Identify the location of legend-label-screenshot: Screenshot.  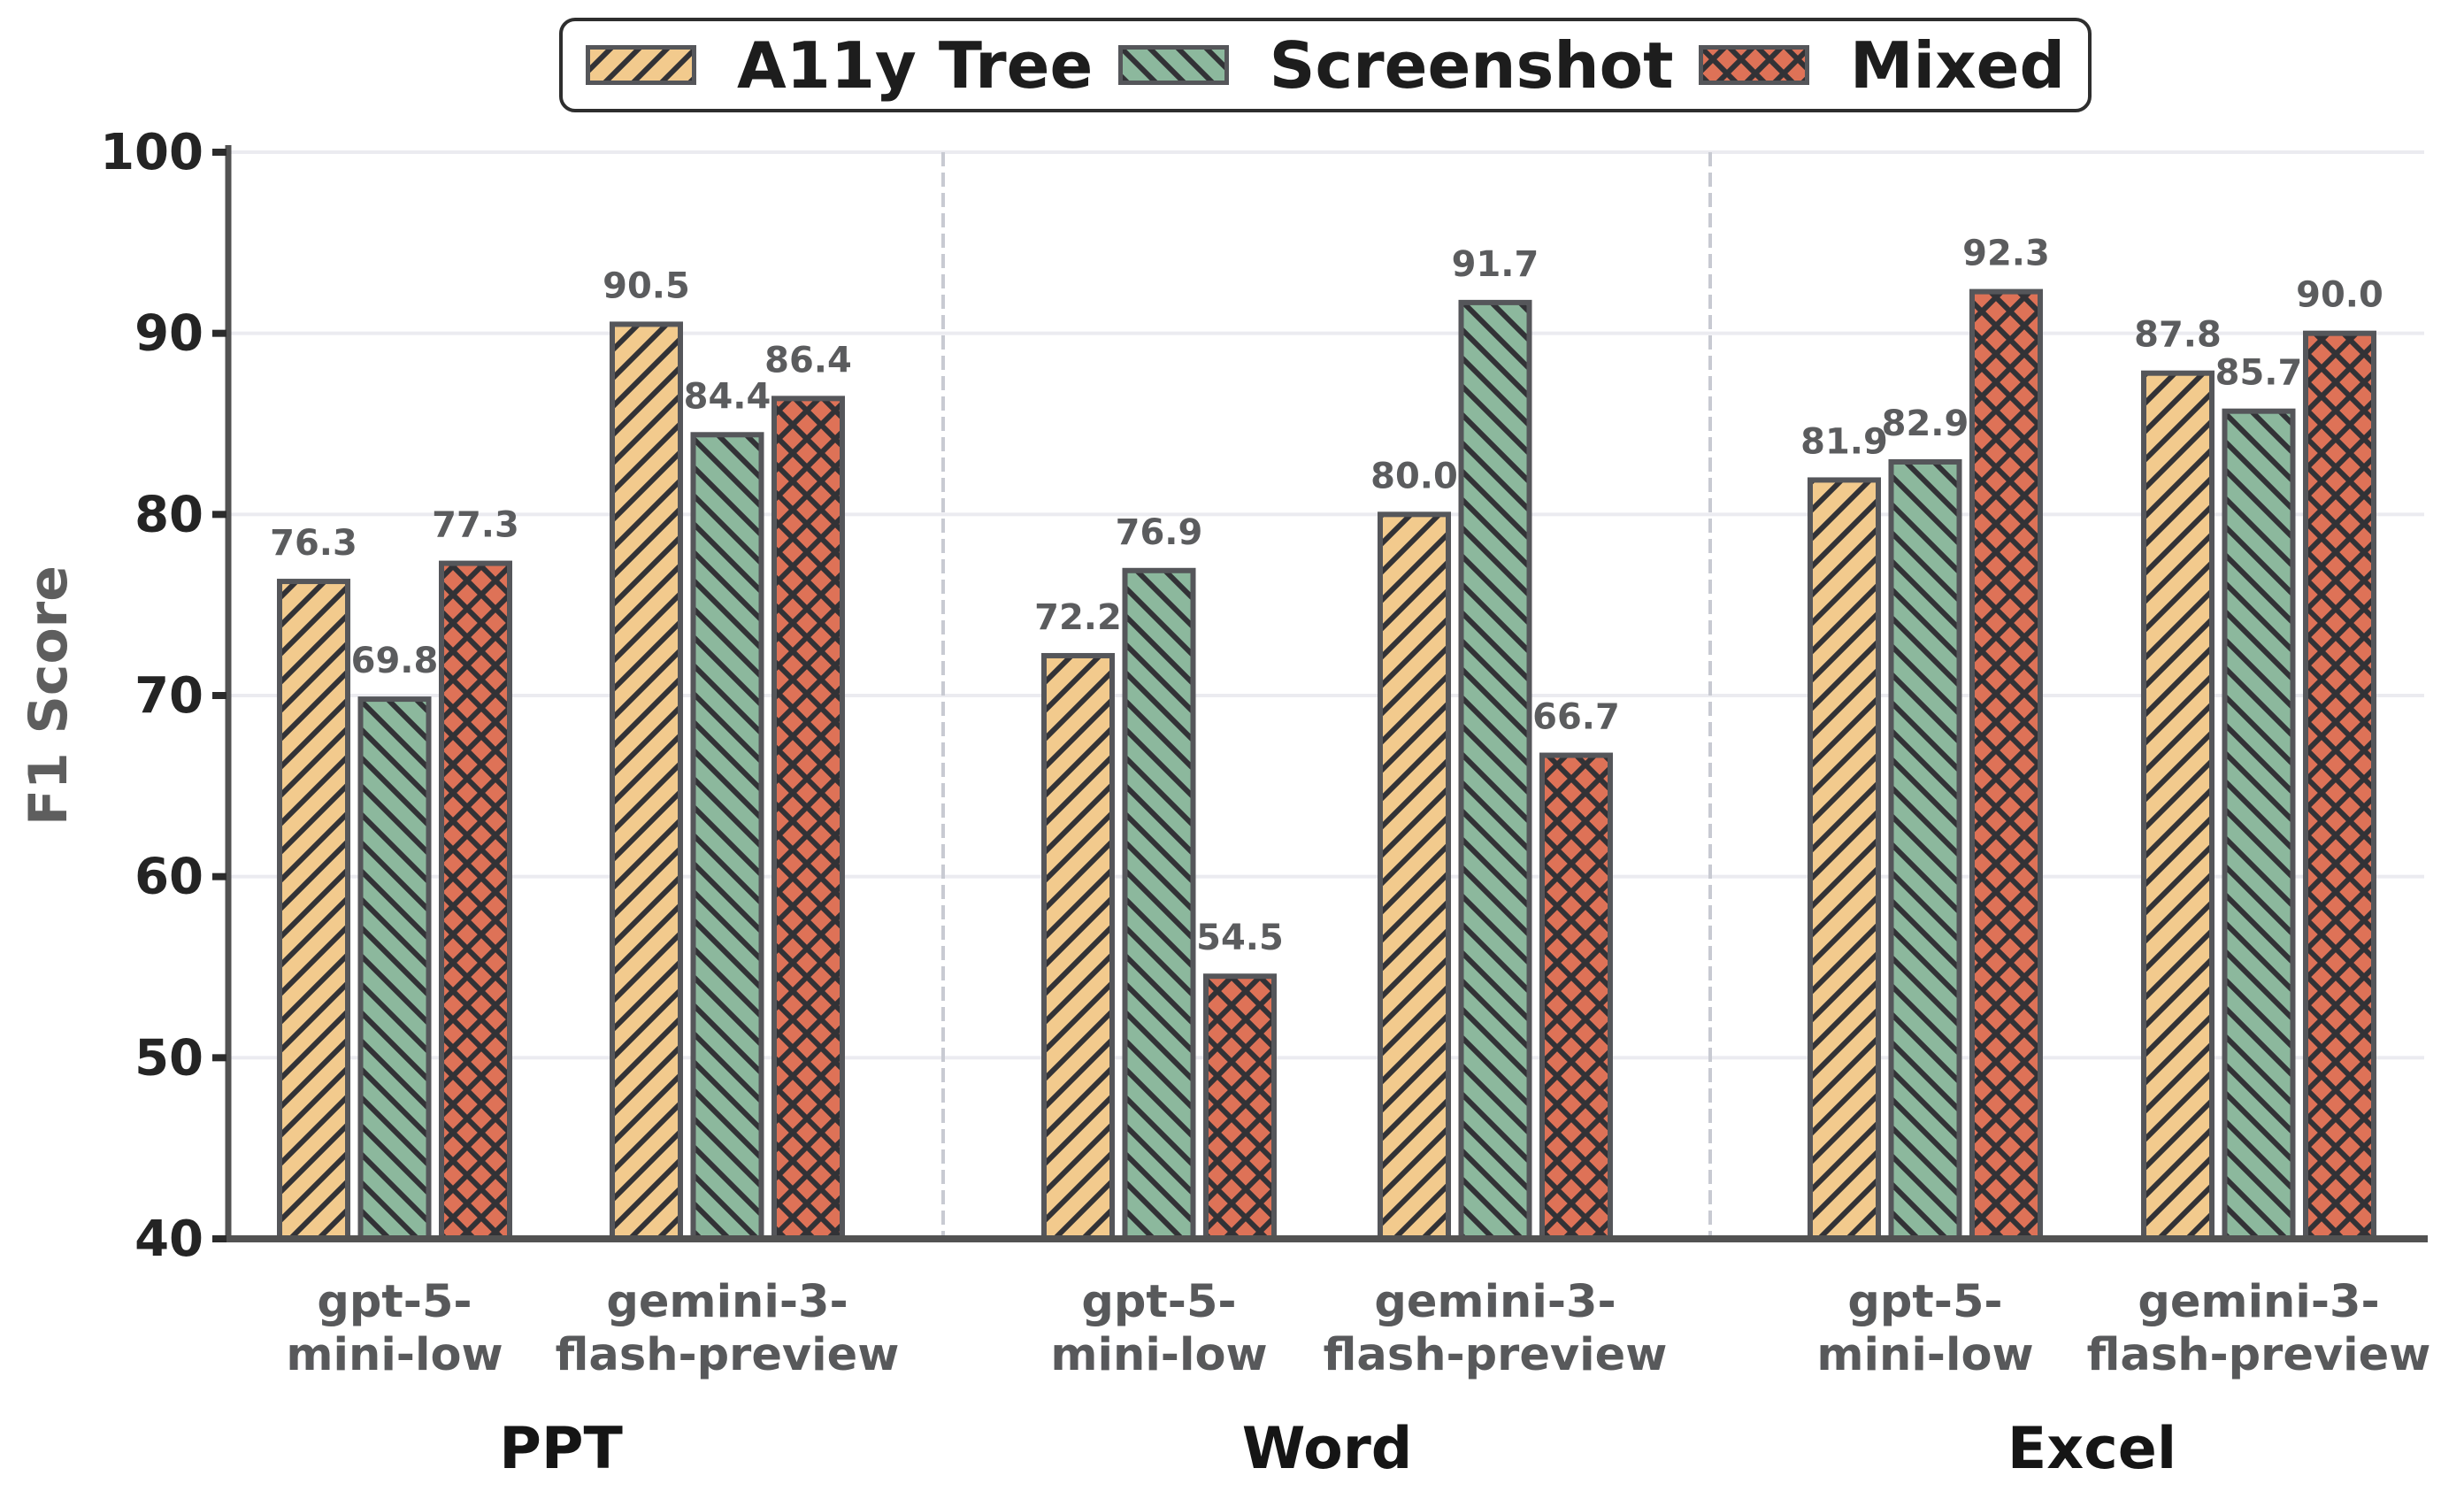
(1472, 65).